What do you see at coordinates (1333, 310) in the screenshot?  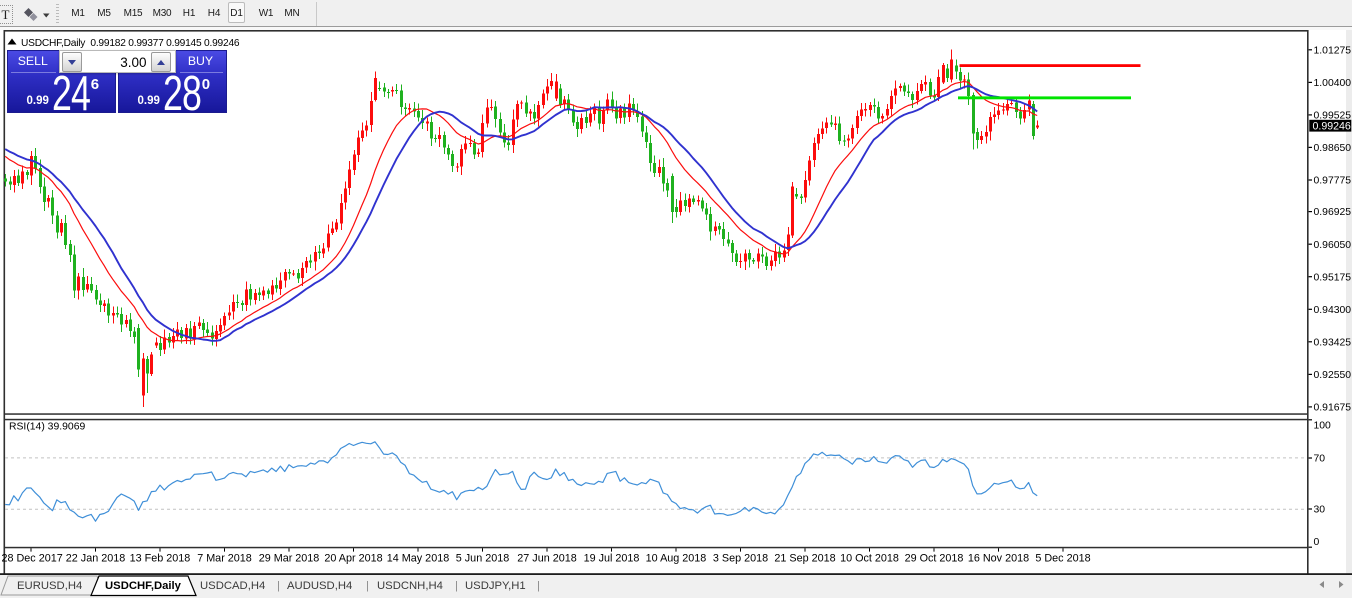 I see `svg-text: 0.94300` at bounding box center [1333, 310].